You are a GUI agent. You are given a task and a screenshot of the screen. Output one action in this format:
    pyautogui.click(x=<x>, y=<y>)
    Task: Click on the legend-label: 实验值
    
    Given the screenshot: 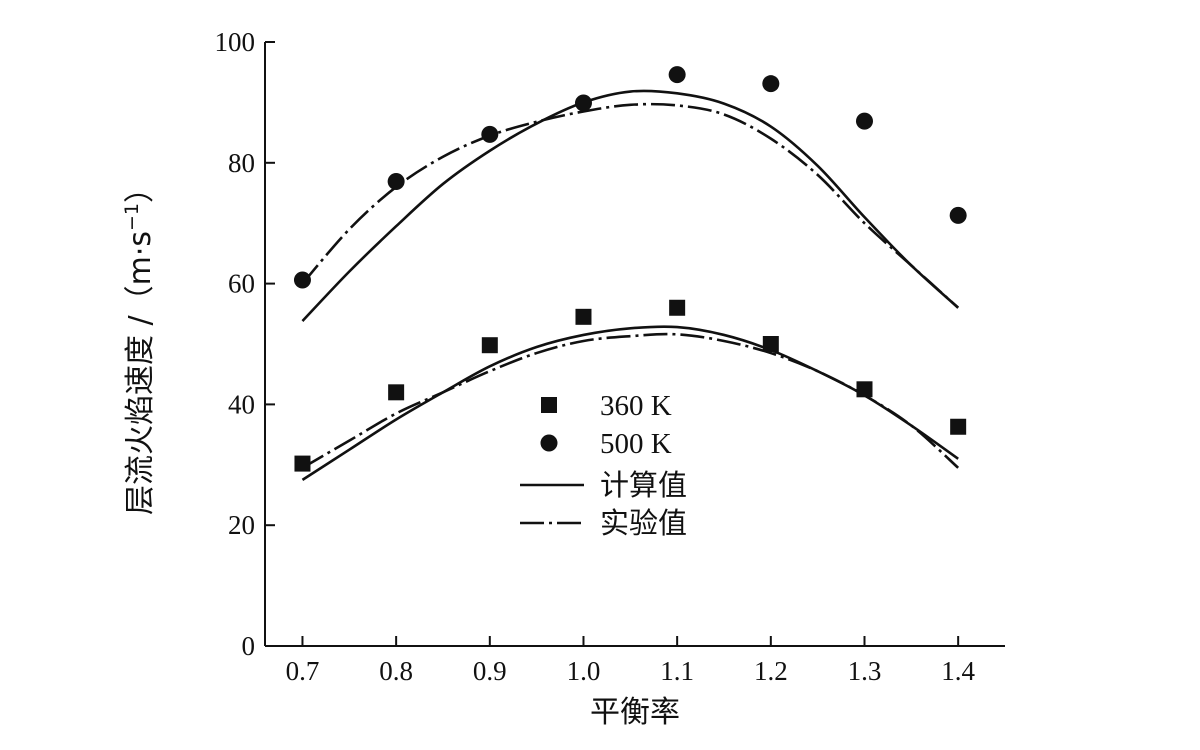 What is the action you would take?
    pyautogui.click(x=643, y=523)
    